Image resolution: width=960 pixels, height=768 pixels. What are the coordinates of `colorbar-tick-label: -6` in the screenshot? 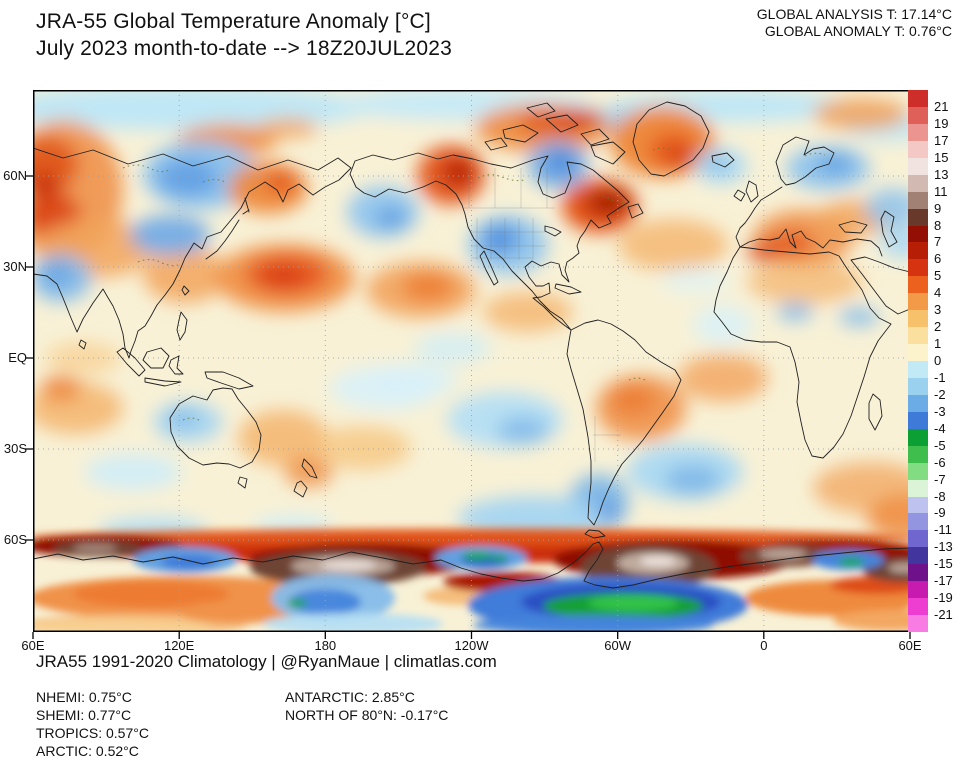 It's located at (940, 462).